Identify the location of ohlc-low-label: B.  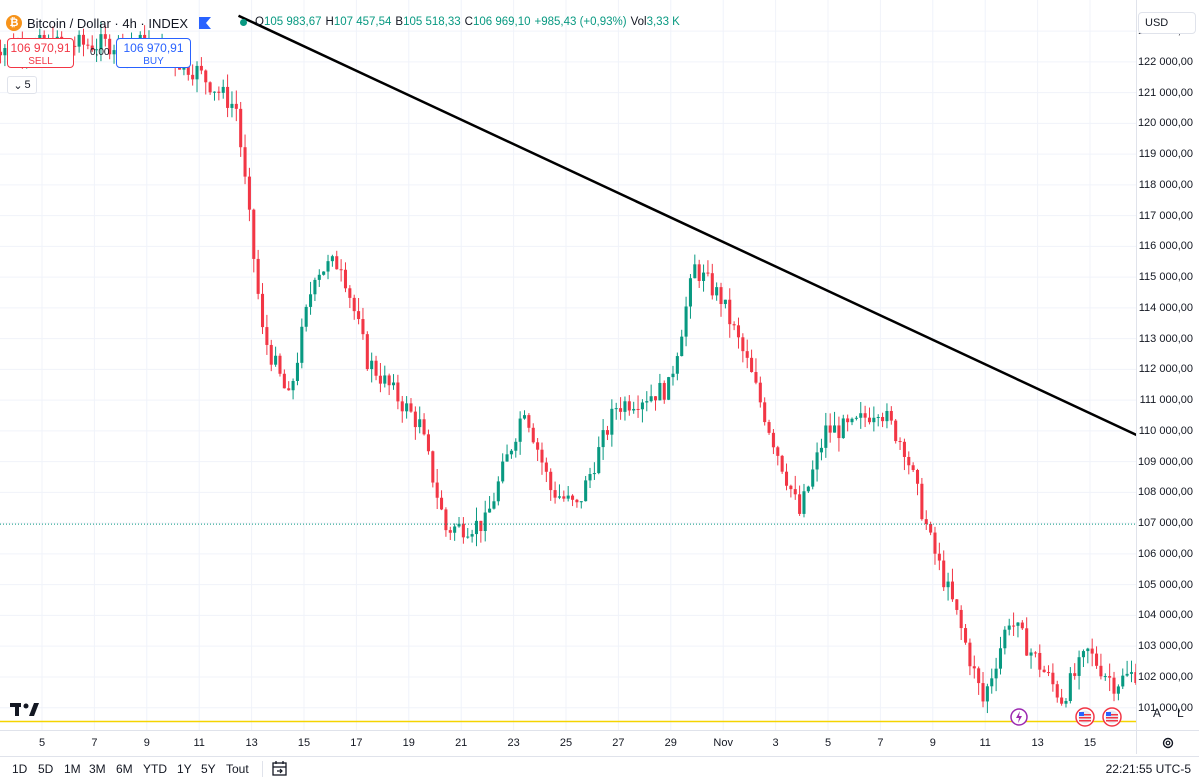
(399, 22).